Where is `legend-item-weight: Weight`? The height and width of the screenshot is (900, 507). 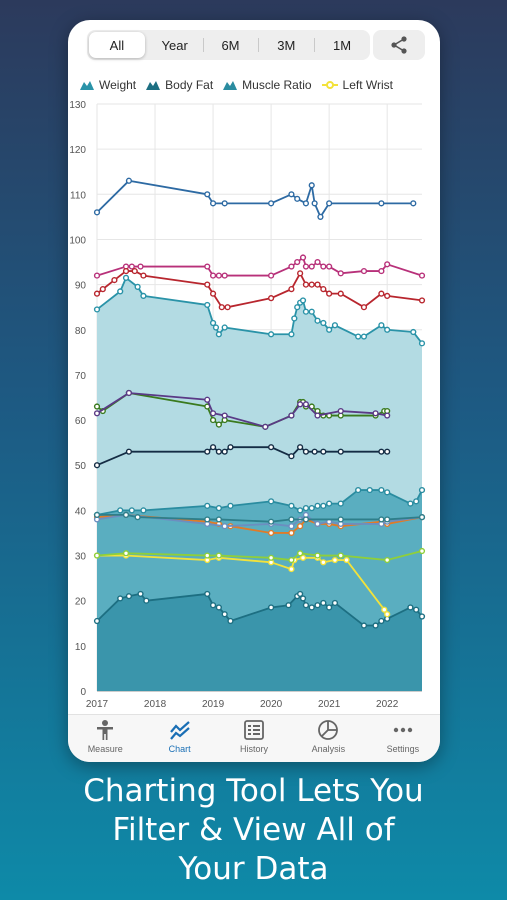 legend-item-weight: Weight is located at coordinates (108, 85).